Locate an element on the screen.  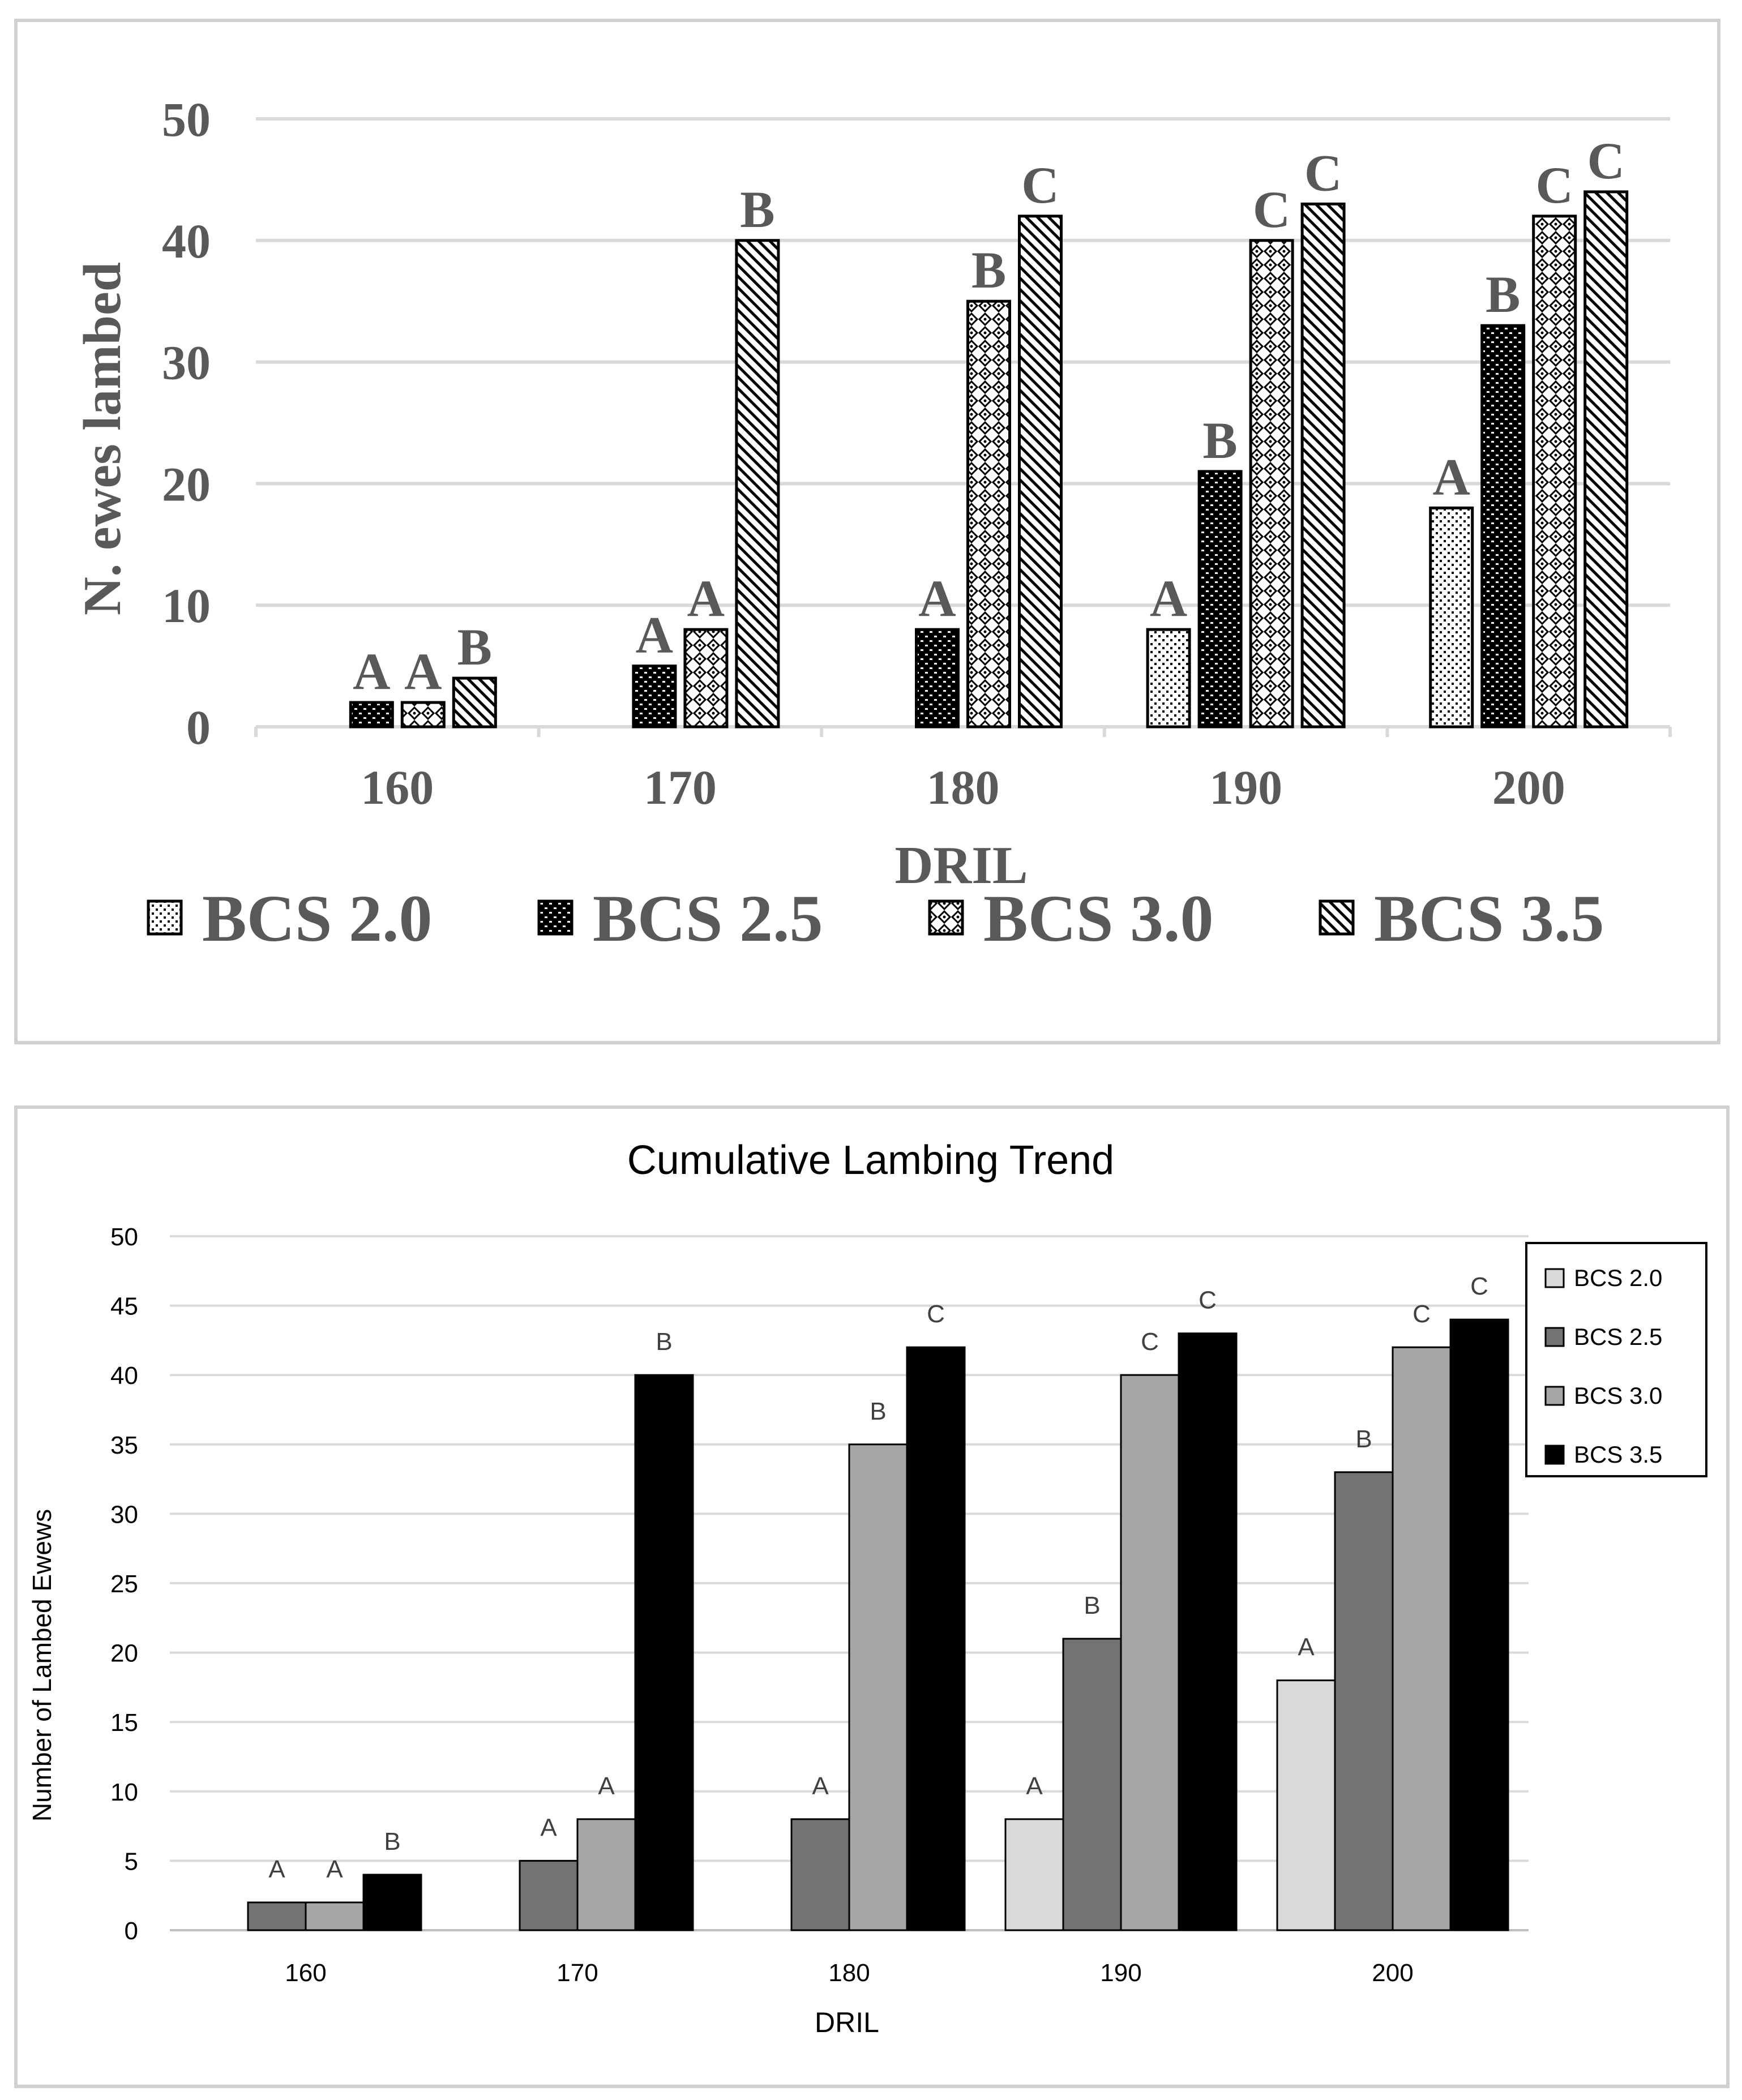
chart2-y-tick-45: 45 is located at coordinates (124, 1307).